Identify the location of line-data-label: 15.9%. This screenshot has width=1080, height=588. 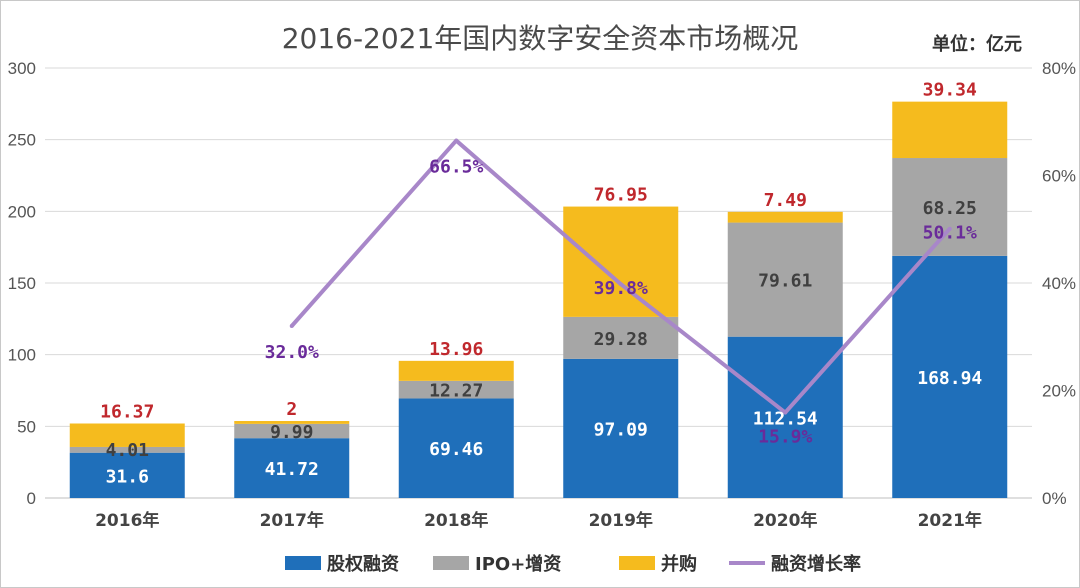
(785, 437).